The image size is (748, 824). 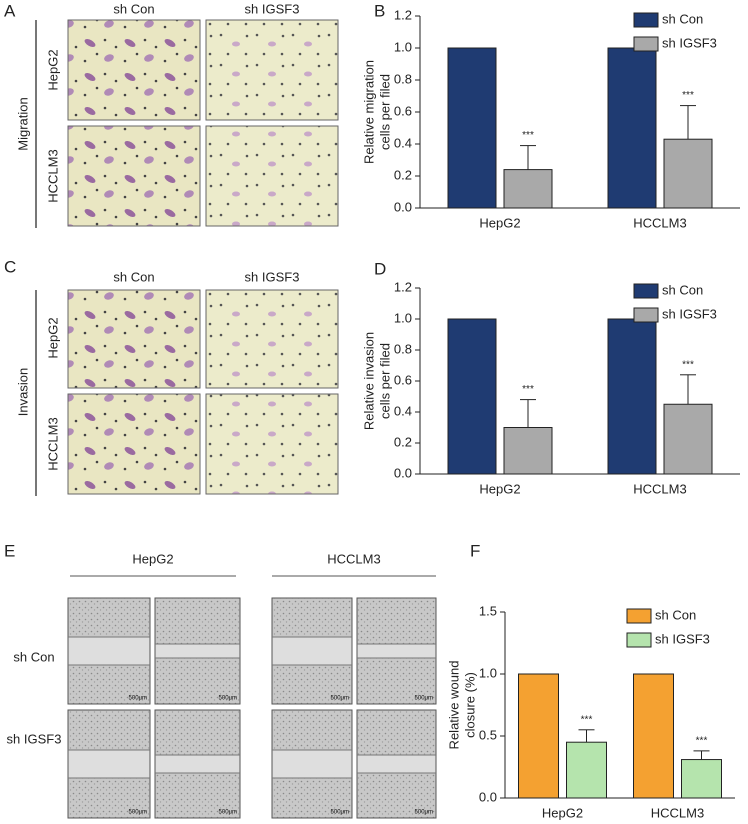 What do you see at coordinates (252, 708) in the screenshot?
I see `wound-images: 500μm 500μm 500μm 500μm 500μm 500μm 500μm 500μm` at bounding box center [252, 708].